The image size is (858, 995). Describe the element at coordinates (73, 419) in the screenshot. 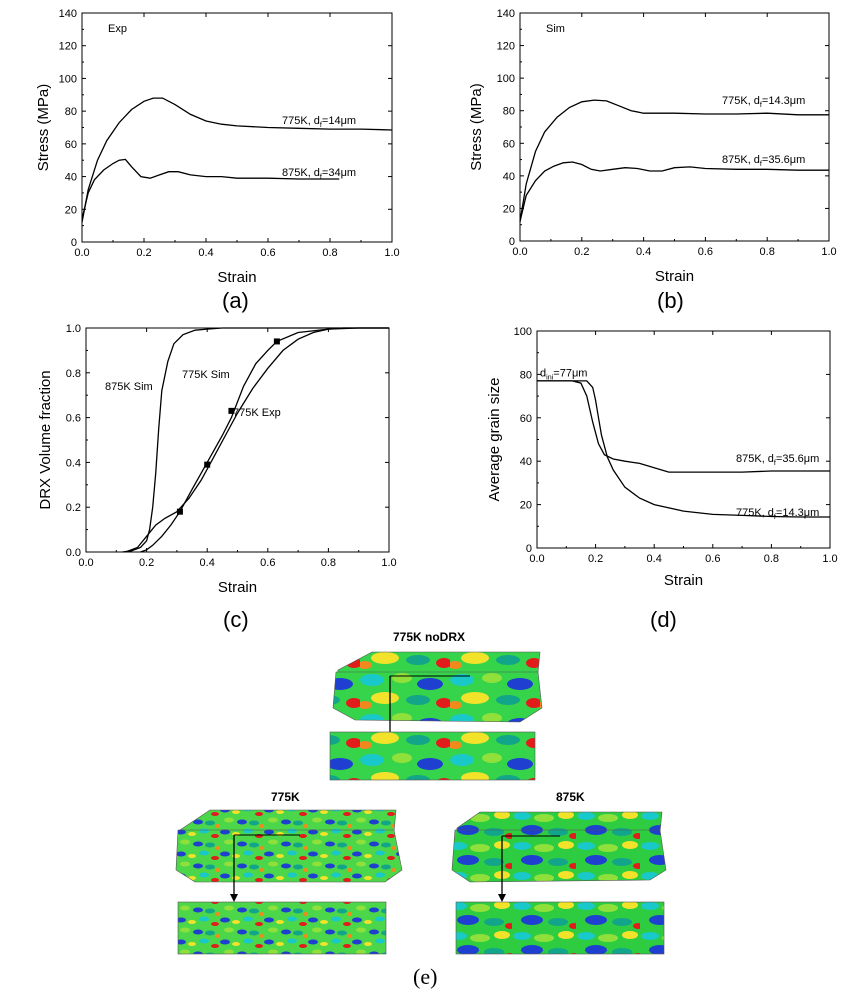

I see `y-tick-label: 0.6` at that location.